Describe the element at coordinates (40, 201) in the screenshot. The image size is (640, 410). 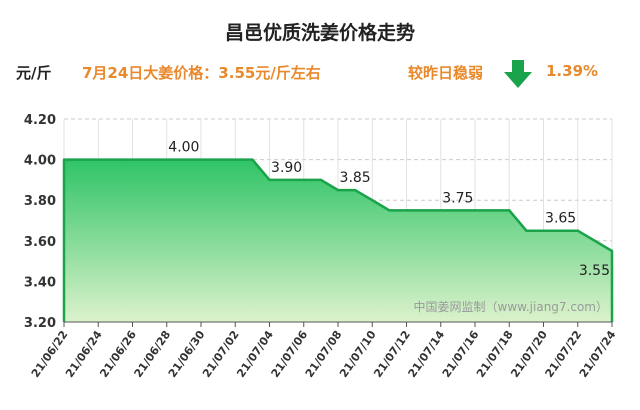
I see `y-tick-label: 3.80` at that location.